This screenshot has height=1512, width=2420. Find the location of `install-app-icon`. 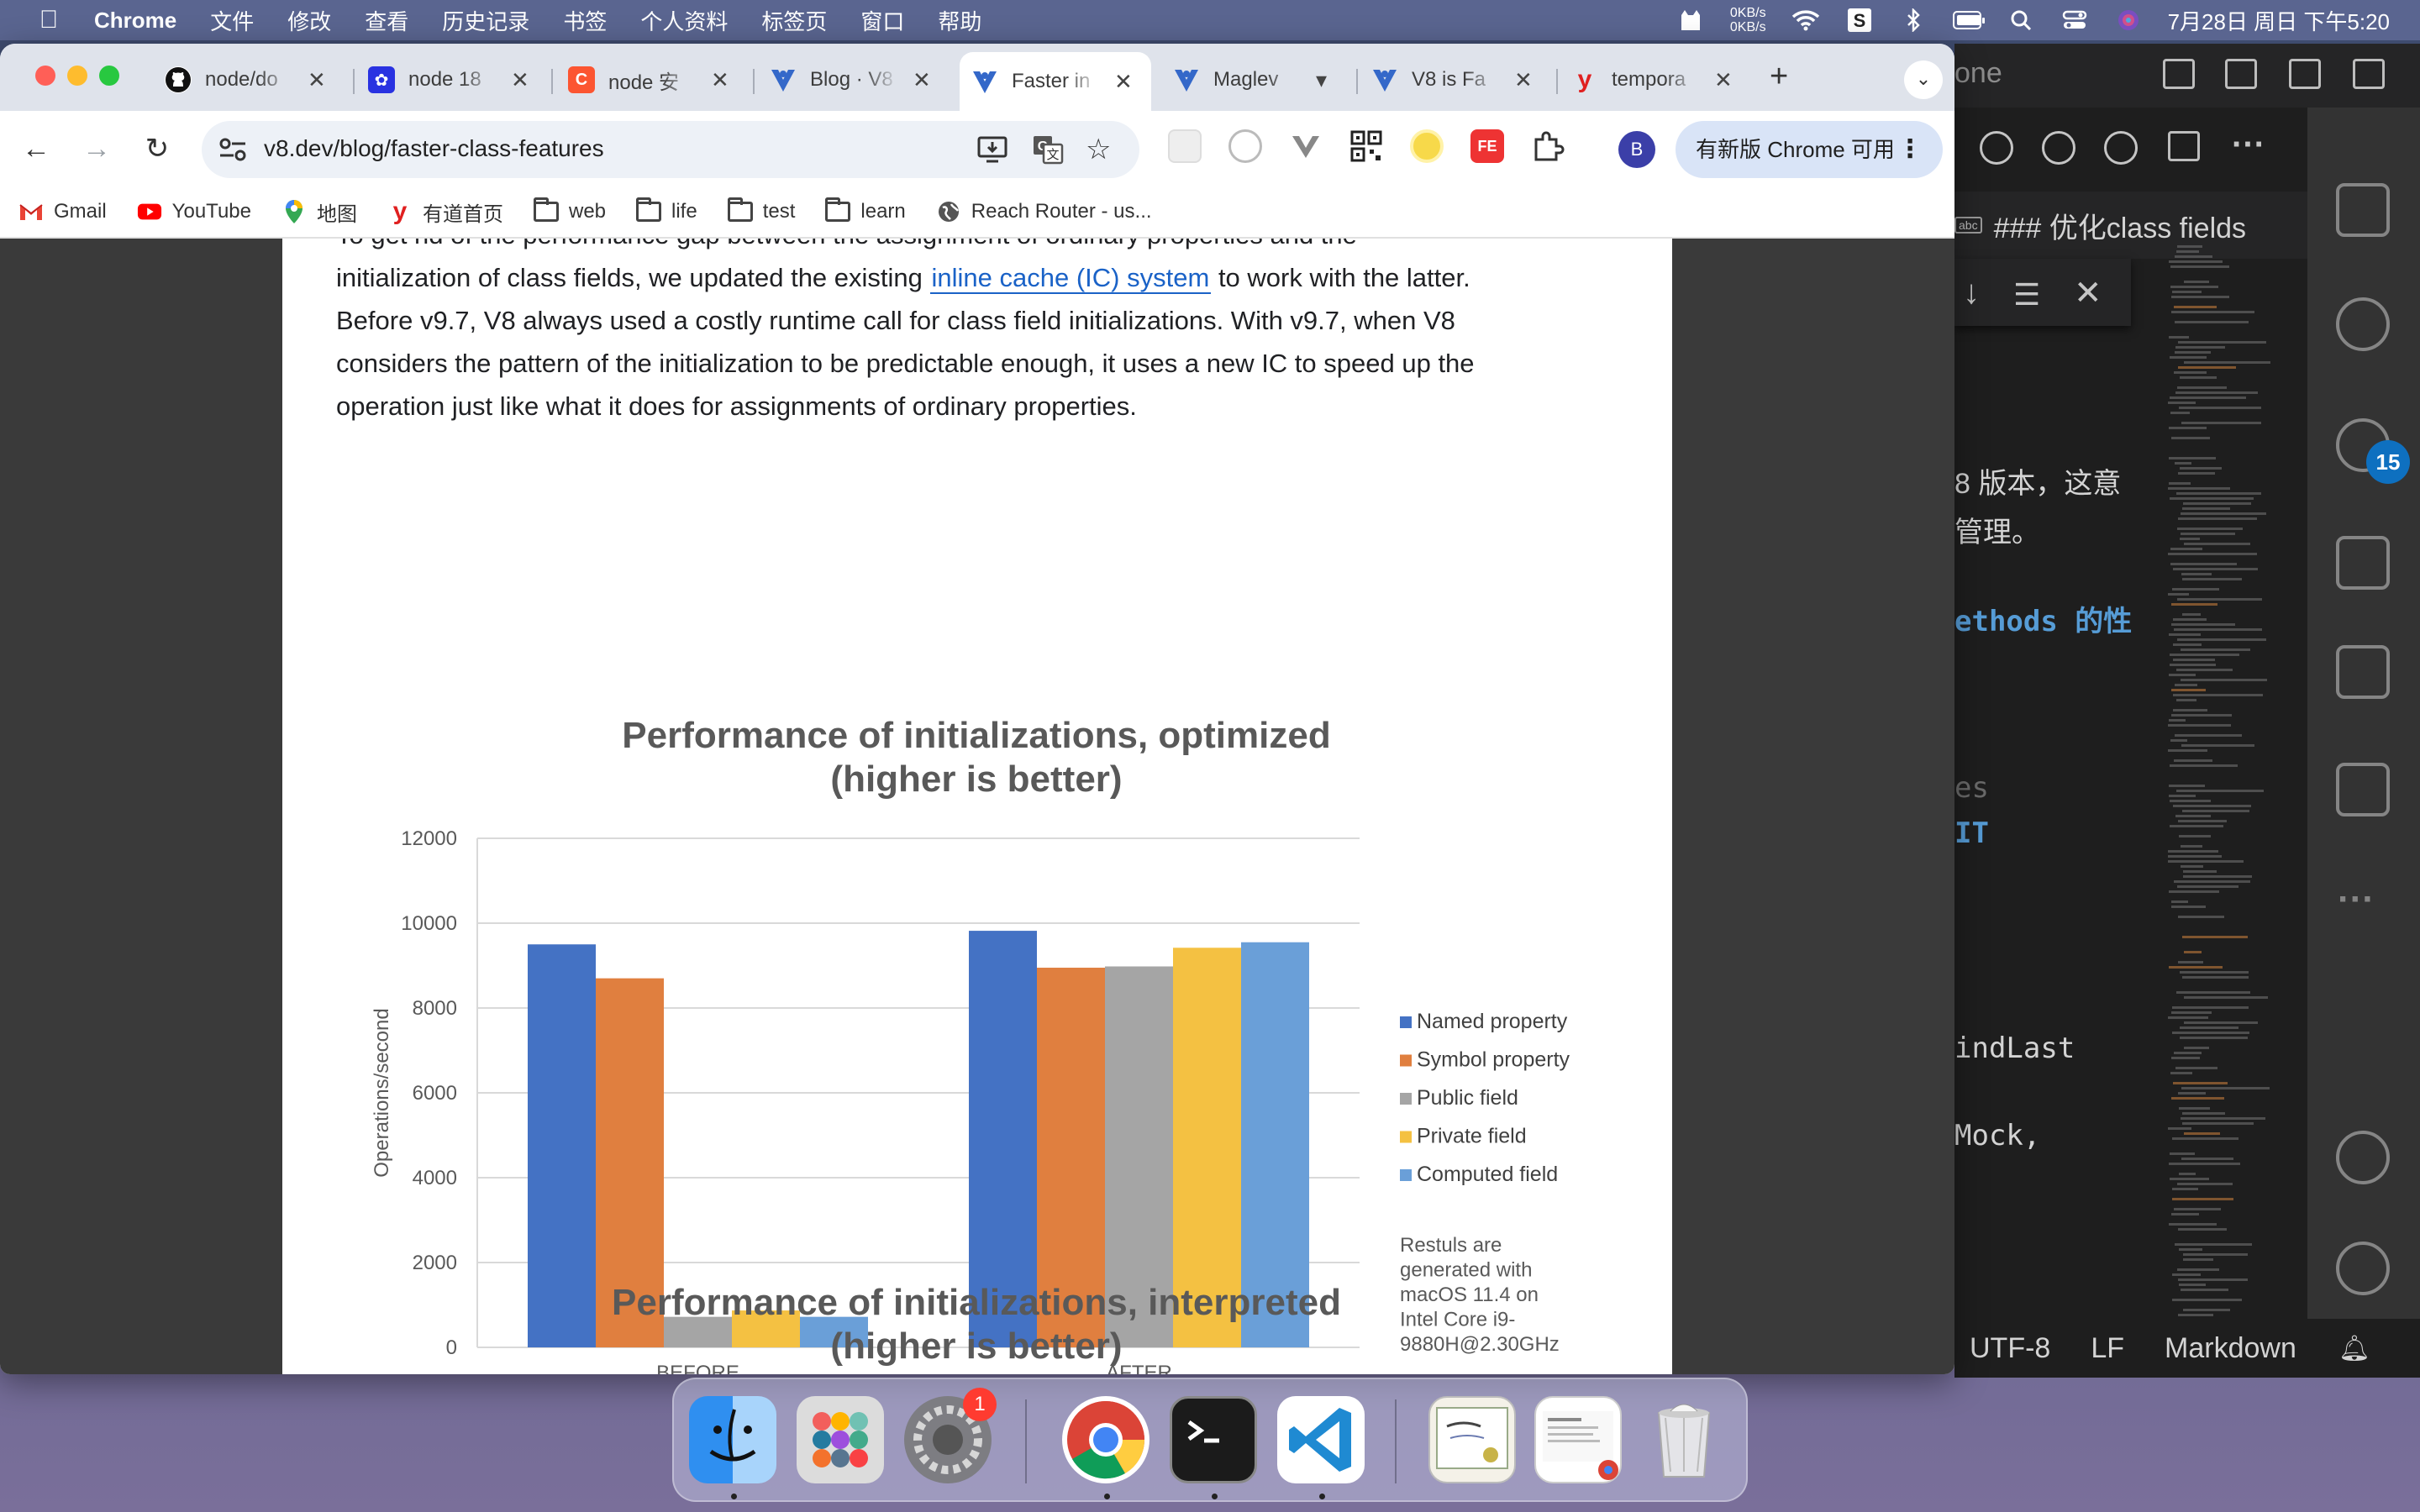

install-app-icon is located at coordinates (992, 149).